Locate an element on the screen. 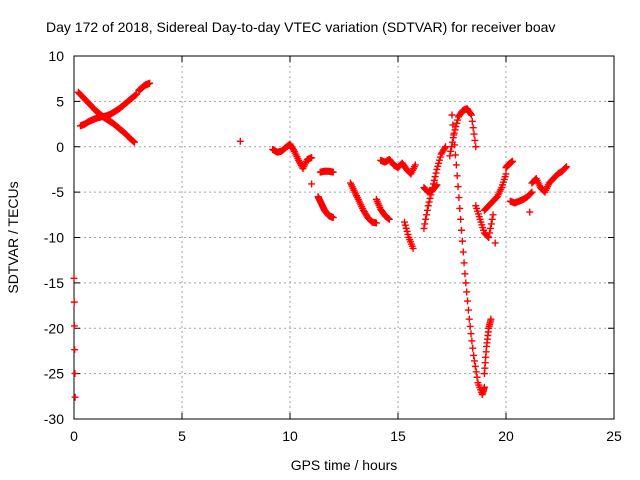  series-drop-11h is located at coordinates (325, 207).